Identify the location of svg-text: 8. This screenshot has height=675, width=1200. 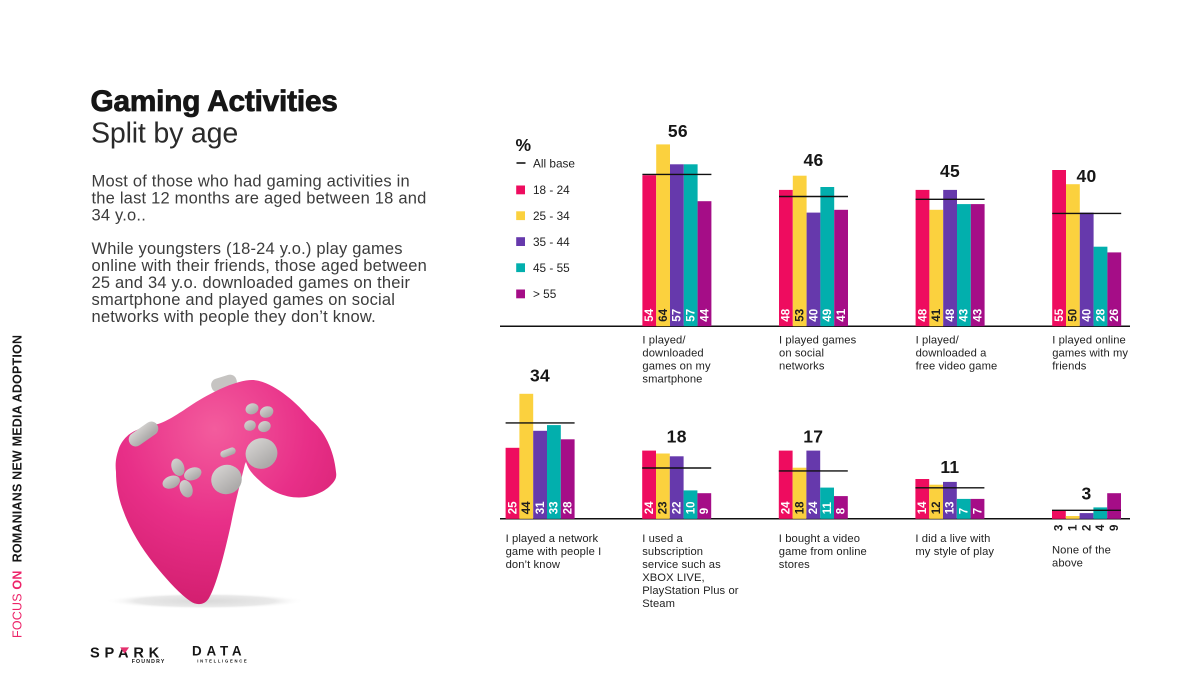
(842, 510).